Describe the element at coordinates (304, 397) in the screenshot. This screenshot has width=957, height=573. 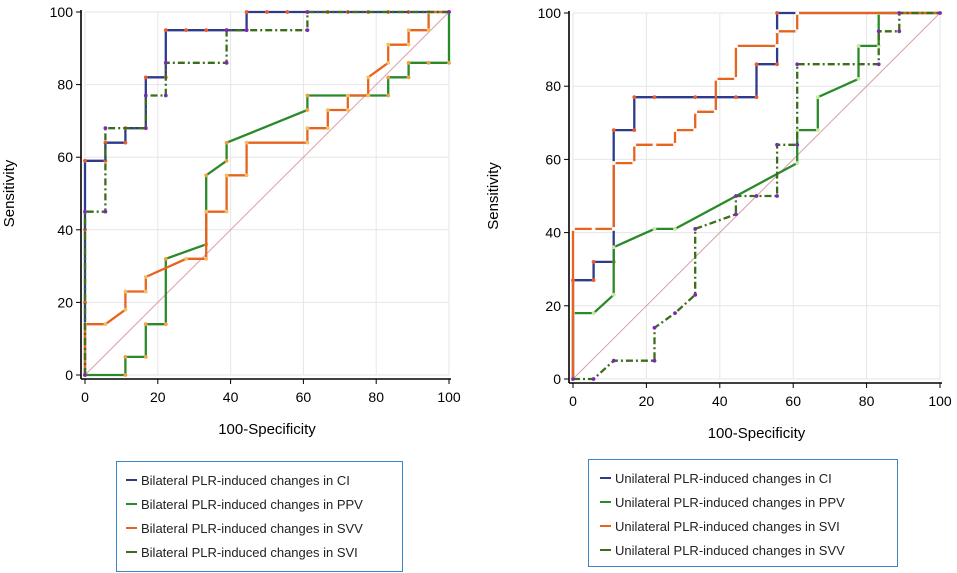
I see `x-tick-label: 60` at that location.